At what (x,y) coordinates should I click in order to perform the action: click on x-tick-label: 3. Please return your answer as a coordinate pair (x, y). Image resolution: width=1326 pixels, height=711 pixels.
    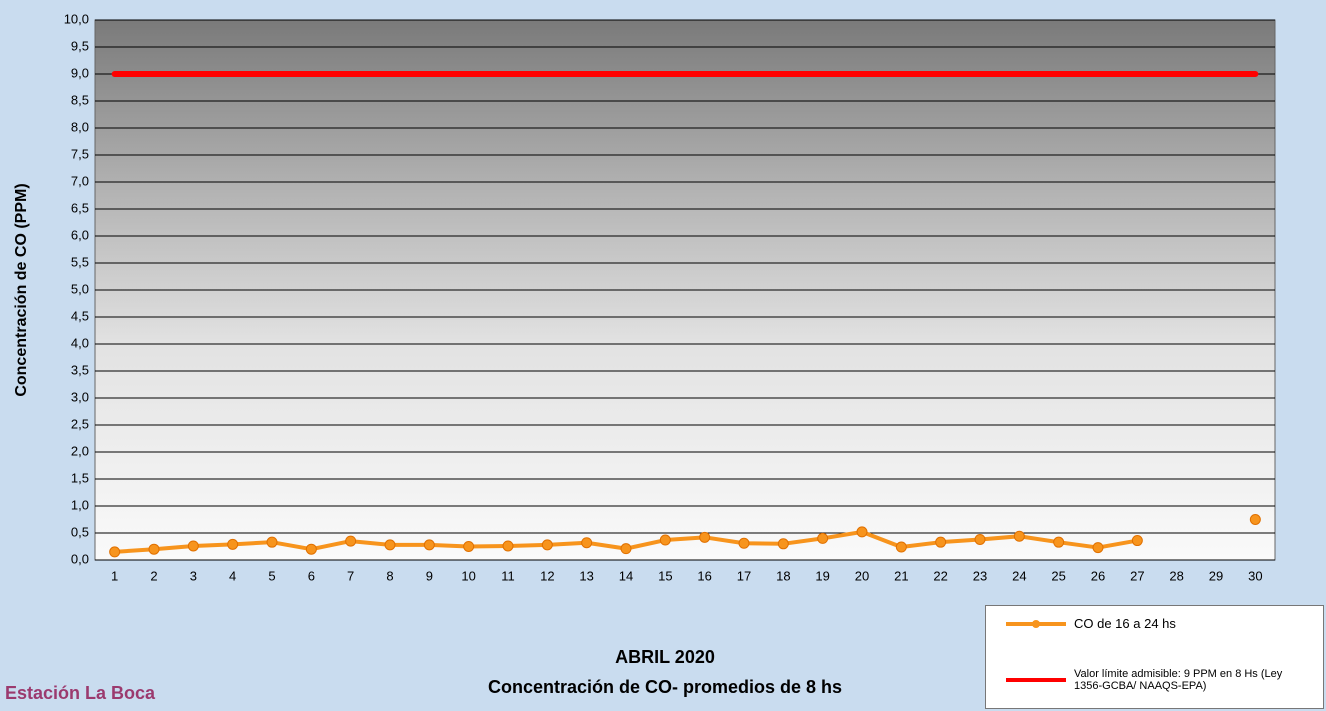
    Looking at the image, I should click on (193, 575).